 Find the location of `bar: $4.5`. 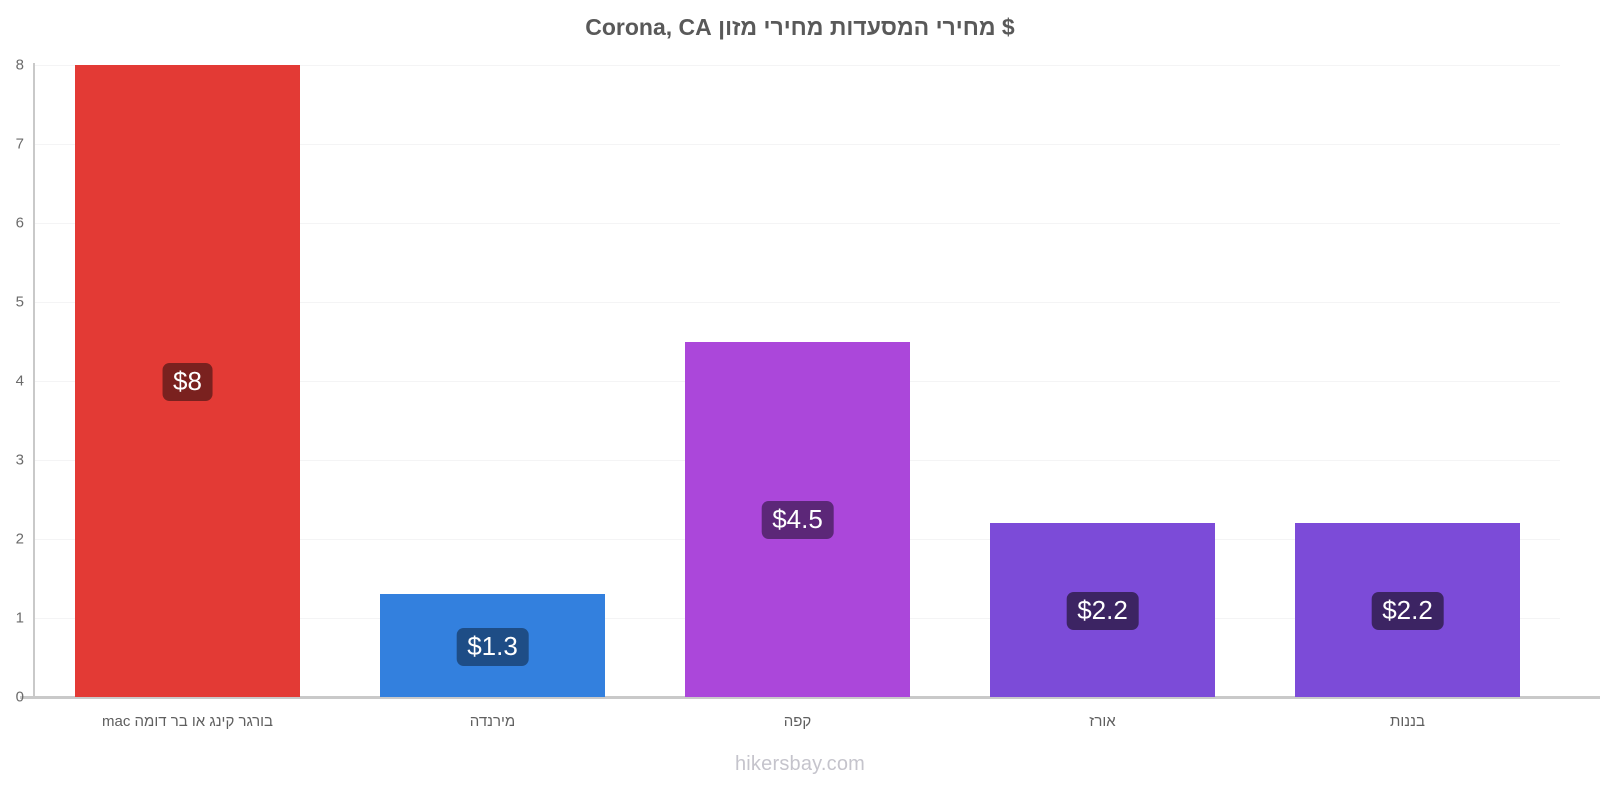

bar: $4.5 is located at coordinates (797, 519).